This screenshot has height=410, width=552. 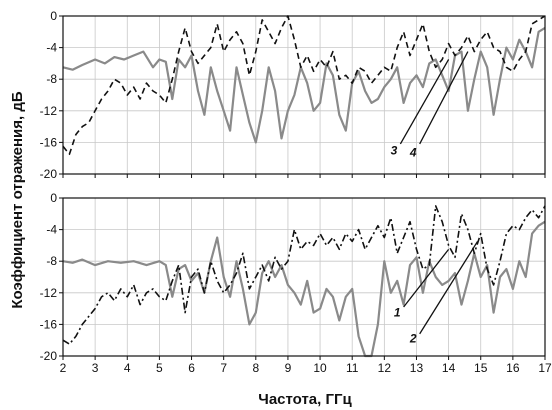 What do you see at coordinates (95, 368) in the screenshot?
I see `x-tick-label: 3` at bounding box center [95, 368].